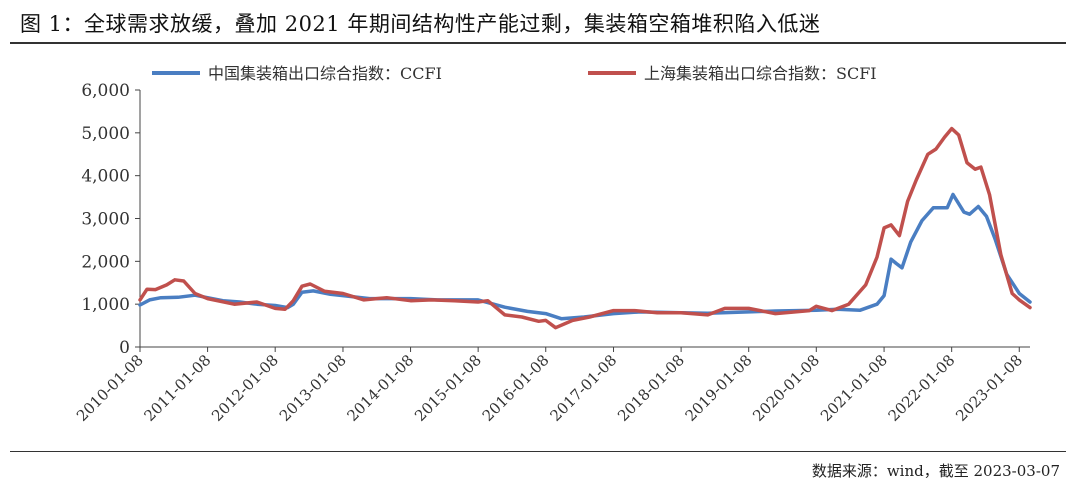  What do you see at coordinates (325, 73) in the screenshot?
I see `legend-label-ccfi: 中国集装箱出口综合指数：CCFI` at bounding box center [325, 73].